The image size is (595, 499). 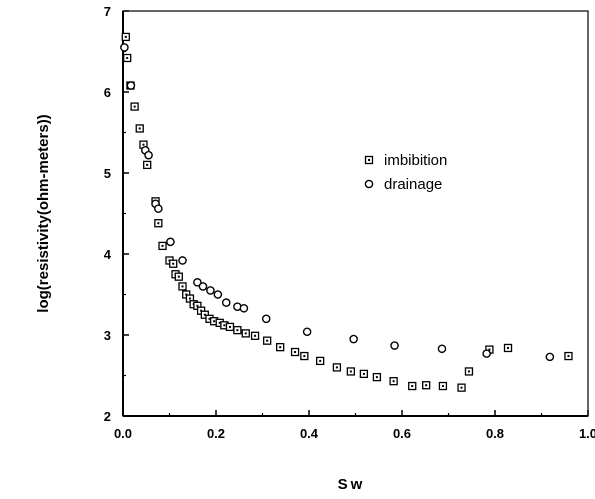 What do you see at coordinates (402, 433) in the screenshot?
I see `x-tick-label: 0.6` at bounding box center [402, 433].